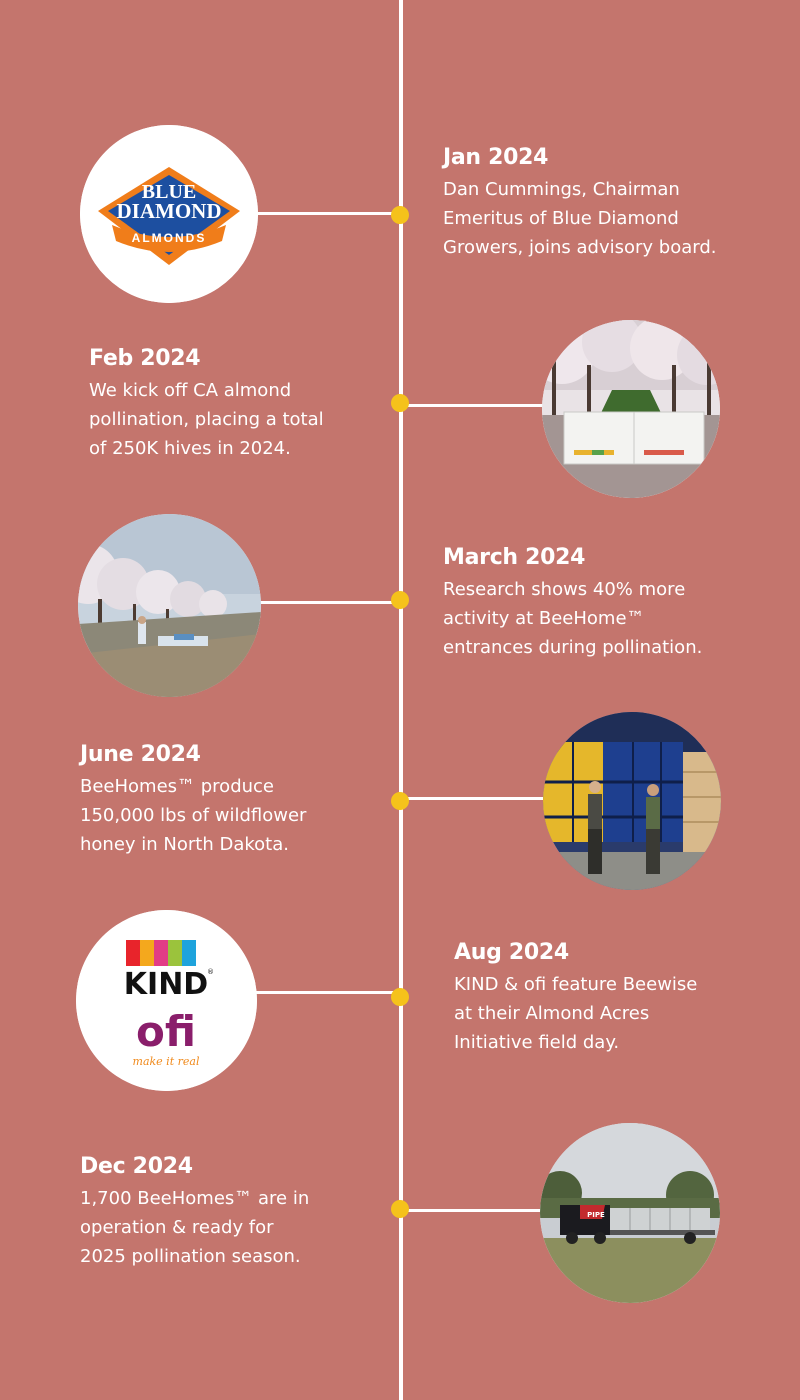 The image size is (800, 1400). What do you see at coordinates (472, 405) in the screenshot?
I see `connector-feb` at bounding box center [472, 405].